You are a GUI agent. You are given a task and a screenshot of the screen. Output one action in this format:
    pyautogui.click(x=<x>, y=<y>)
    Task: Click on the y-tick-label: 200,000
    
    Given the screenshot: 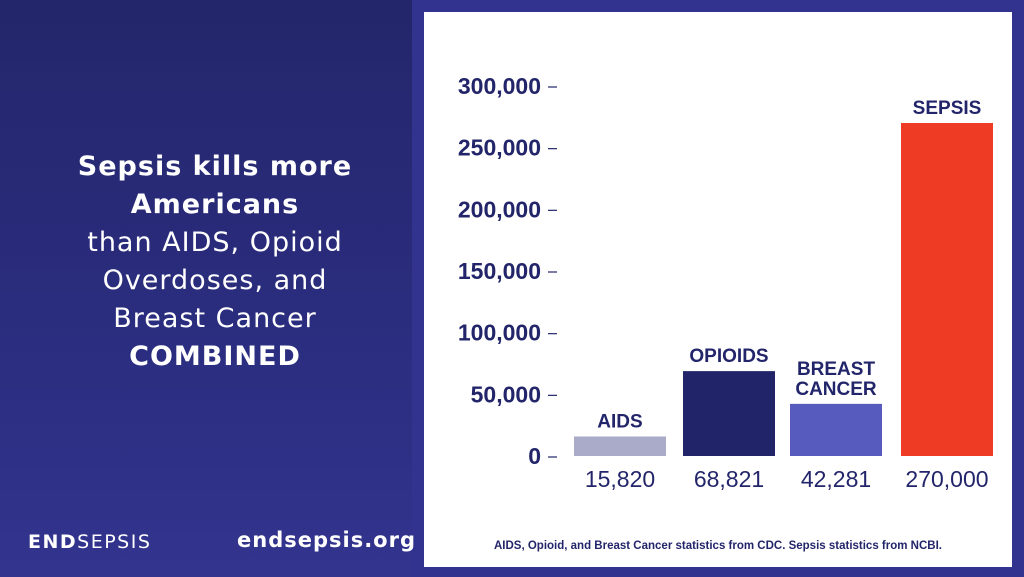 What is the action you would take?
    pyautogui.click(x=499, y=209)
    